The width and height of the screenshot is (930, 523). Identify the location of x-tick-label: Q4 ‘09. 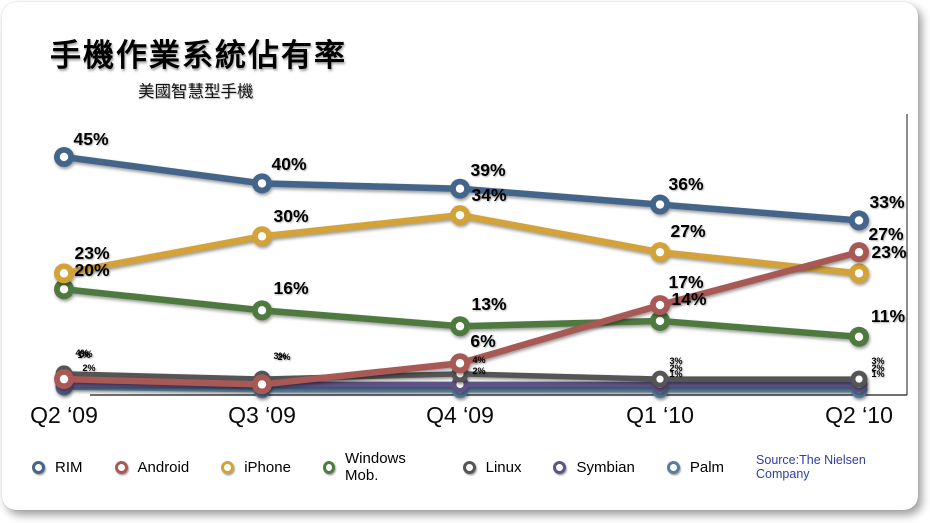
(460, 415).